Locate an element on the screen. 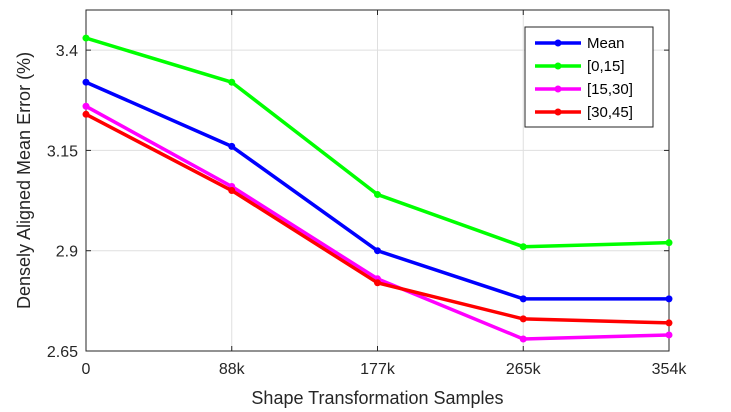 The image size is (731, 412). y-tick-label: 2.65 is located at coordinates (62, 352).